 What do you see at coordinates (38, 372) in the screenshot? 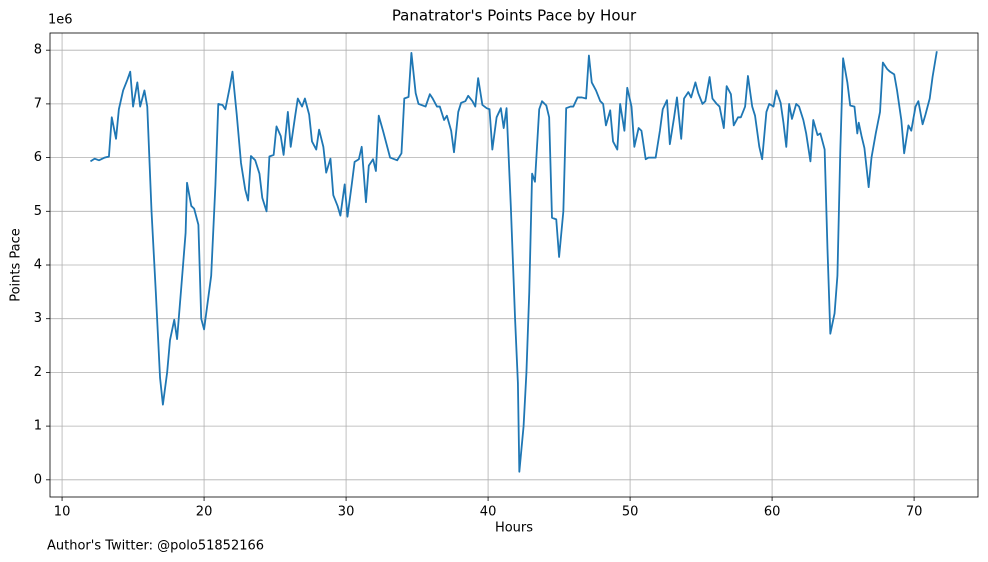
I see `y-tick-label: 2` at bounding box center [38, 372].